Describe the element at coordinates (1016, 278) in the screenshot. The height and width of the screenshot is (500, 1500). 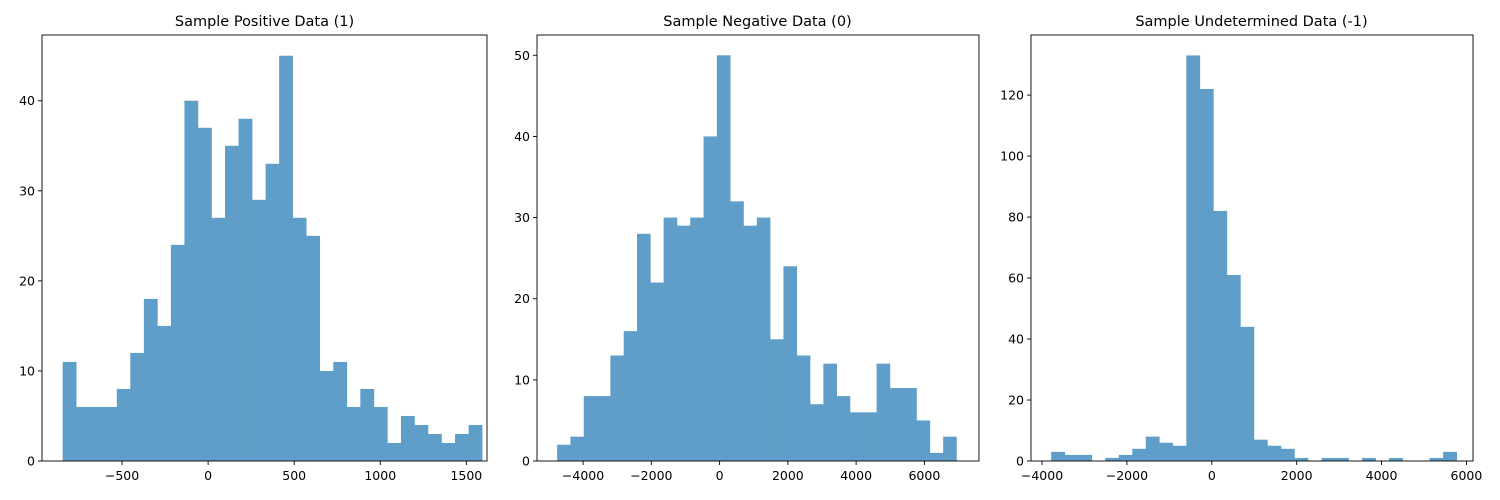
I see `y-tick-label: 60` at that location.